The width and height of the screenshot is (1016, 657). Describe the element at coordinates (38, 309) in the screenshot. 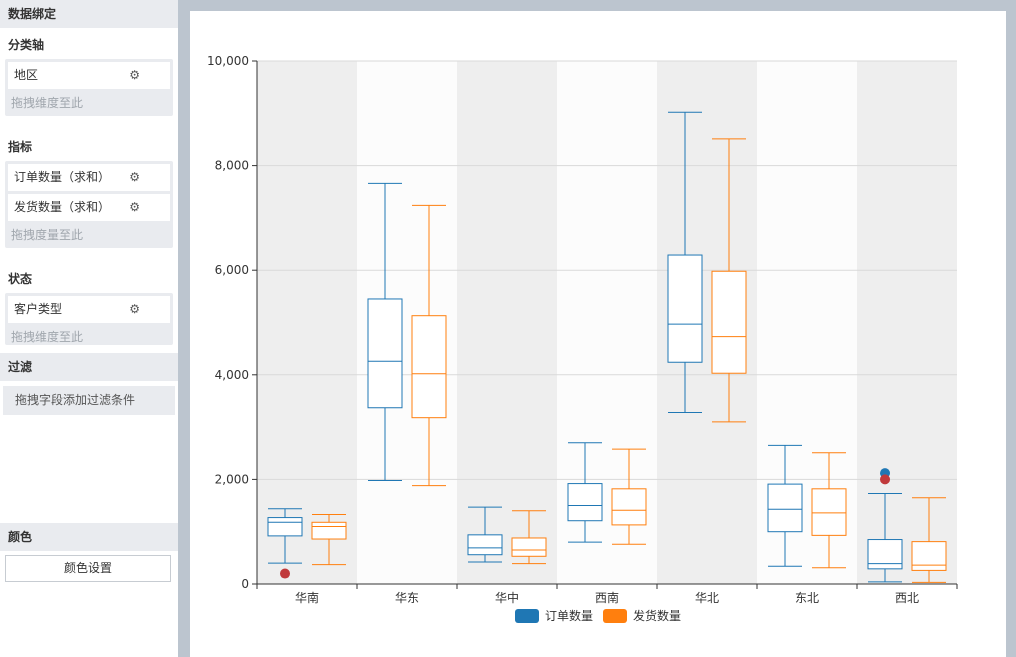

I see `field-chip-label: 客户类型` at that location.